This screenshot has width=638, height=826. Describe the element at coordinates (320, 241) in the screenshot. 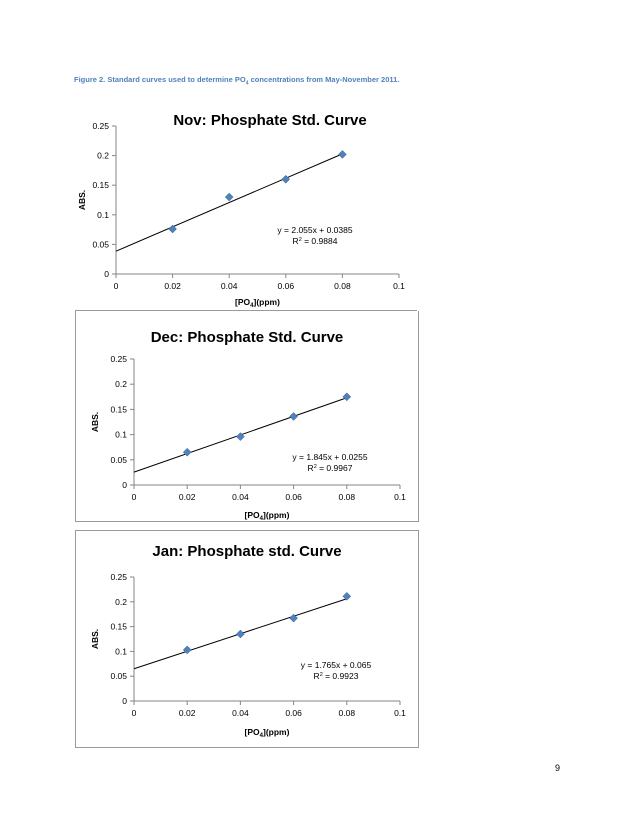

I see `r-squared-value: = 0.9884` at that location.